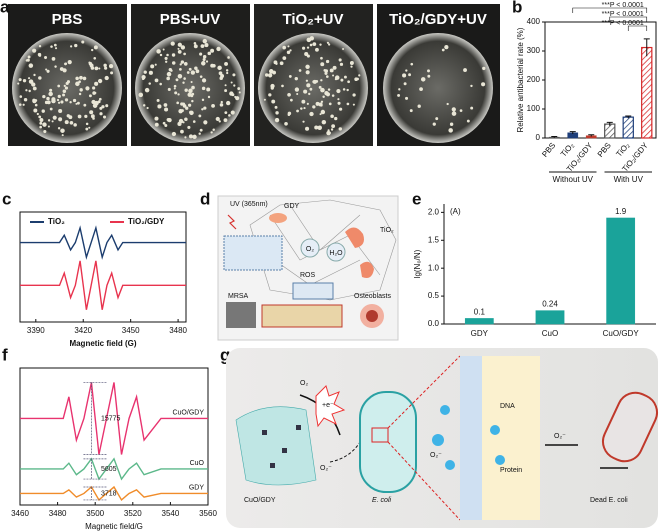 This screenshot has height=532, width=662. I want to click on x-tick-label: 3480, so click(178, 330).